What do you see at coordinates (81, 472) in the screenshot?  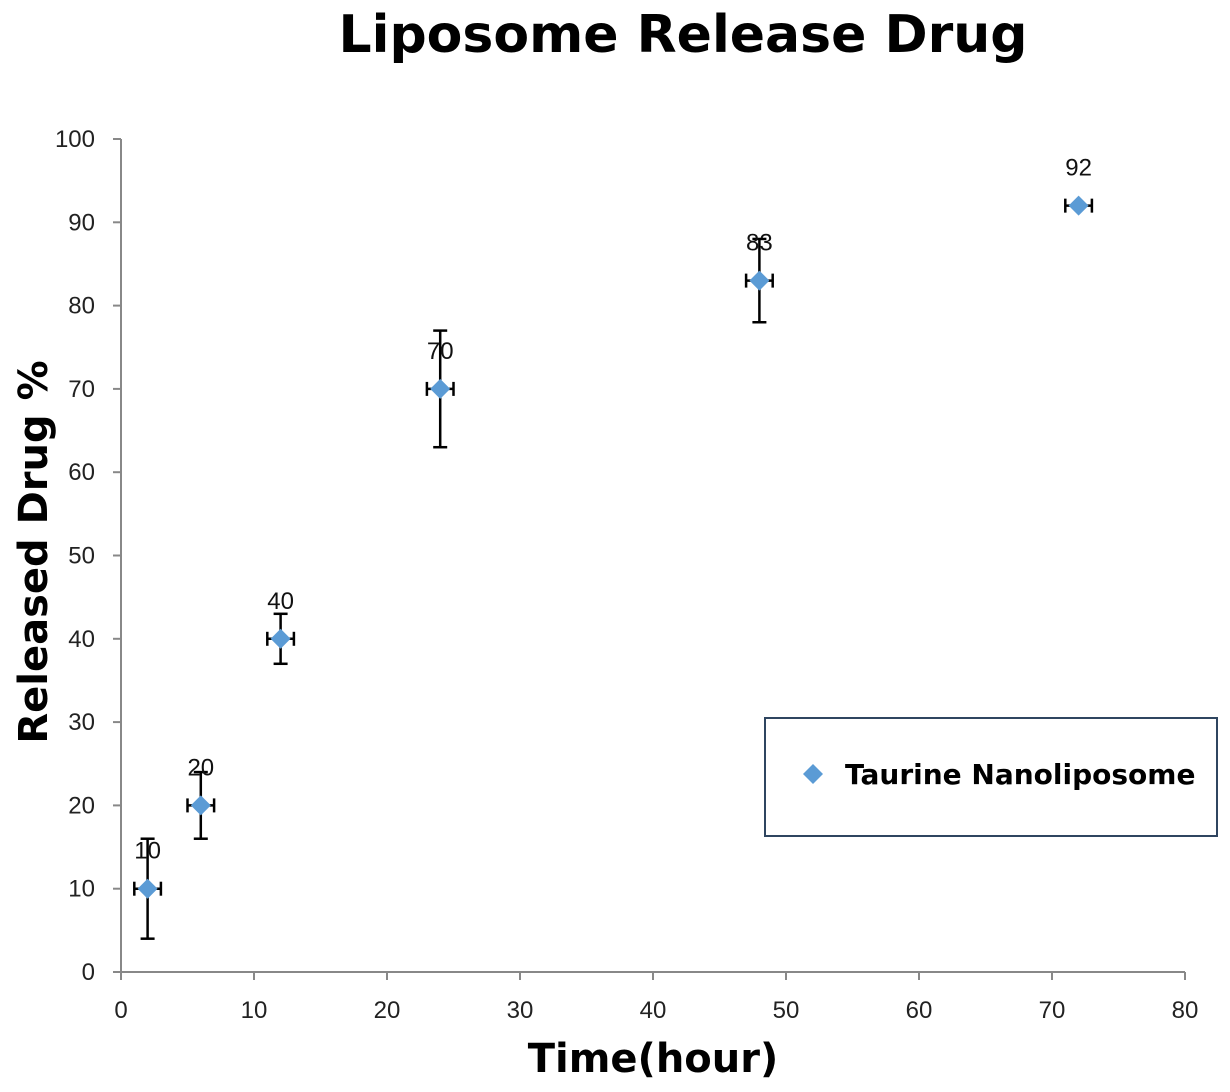 I see `y-tick-label: 60` at bounding box center [81, 472].